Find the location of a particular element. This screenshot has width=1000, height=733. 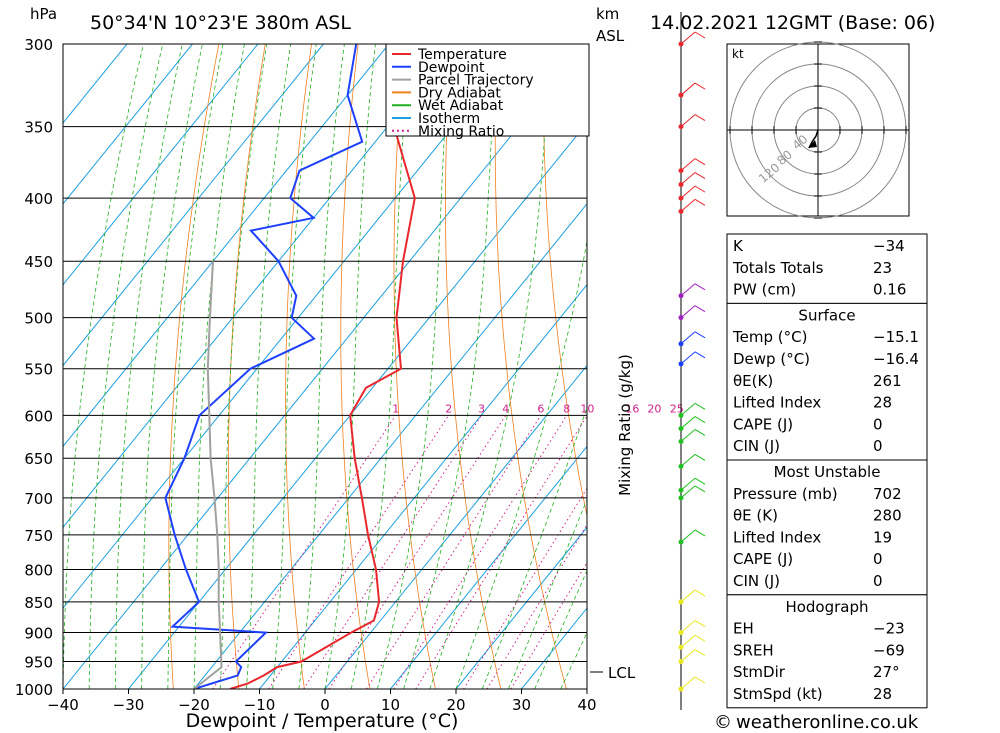

general-index-label: Totals Totals is located at coordinates (778, 268).